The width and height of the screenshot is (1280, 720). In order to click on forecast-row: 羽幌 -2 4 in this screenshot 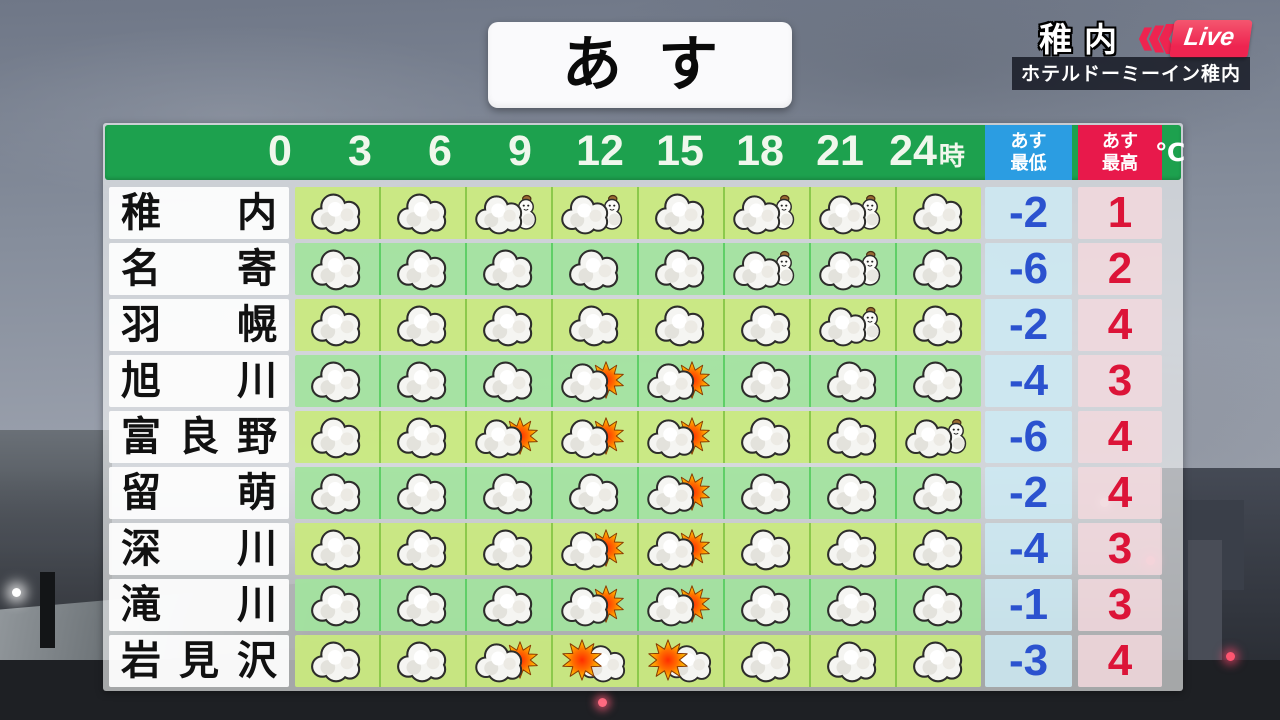, I will do `click(643, 325)`.